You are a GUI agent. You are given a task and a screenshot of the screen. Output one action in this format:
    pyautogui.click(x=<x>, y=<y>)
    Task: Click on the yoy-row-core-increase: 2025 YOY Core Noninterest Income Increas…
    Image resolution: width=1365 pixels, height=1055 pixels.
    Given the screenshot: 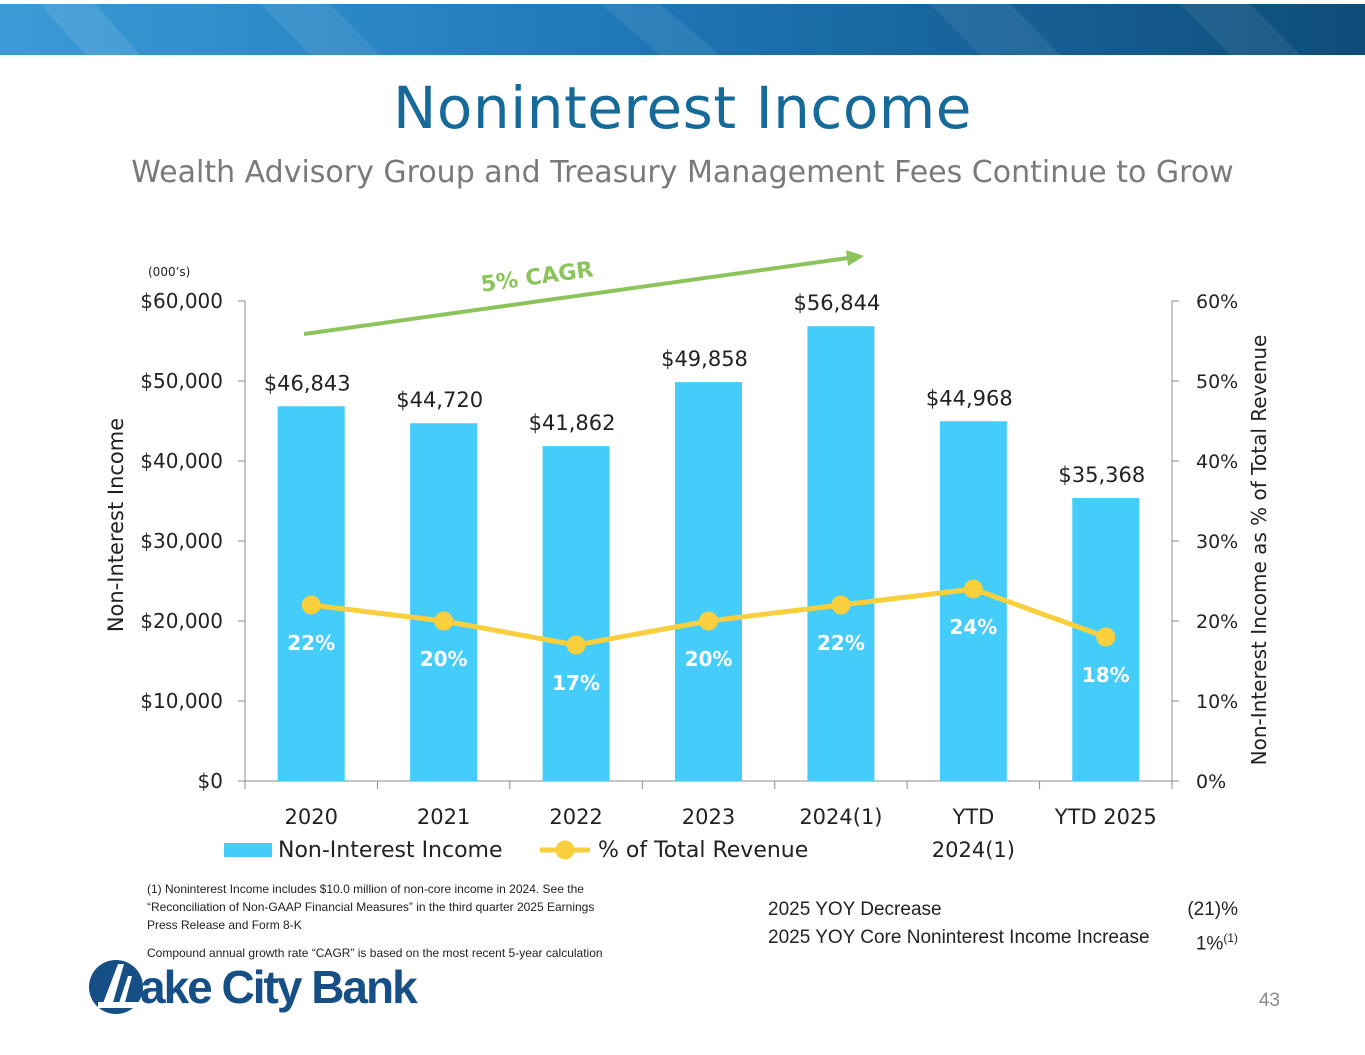 What is the action you would take?
    pyautogui.click(x=1003, y=939)
    